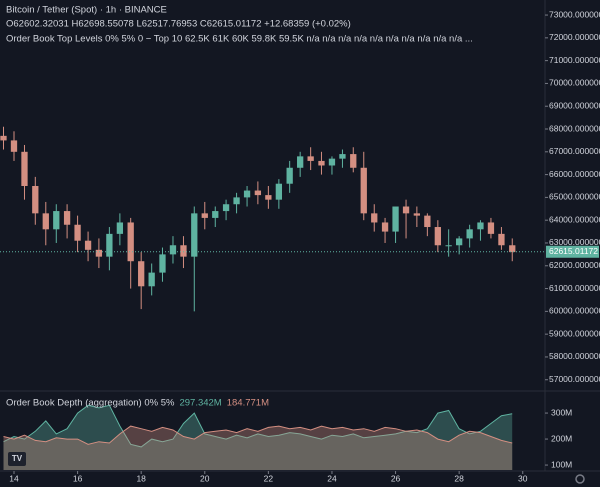 This screenshot has height=487, width=600. What do you see at coordinates (574, 219) in the screenshot?
I see `y-tick-label: 64000.000000` at bounding box center [574, 219].